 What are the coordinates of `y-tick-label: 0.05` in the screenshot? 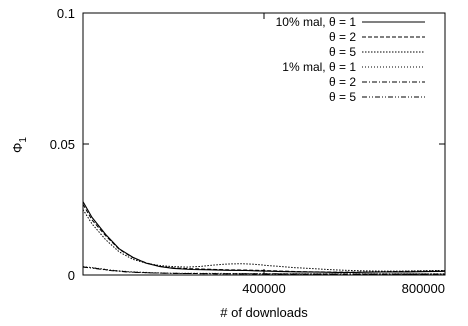 It's located at (62, 144).